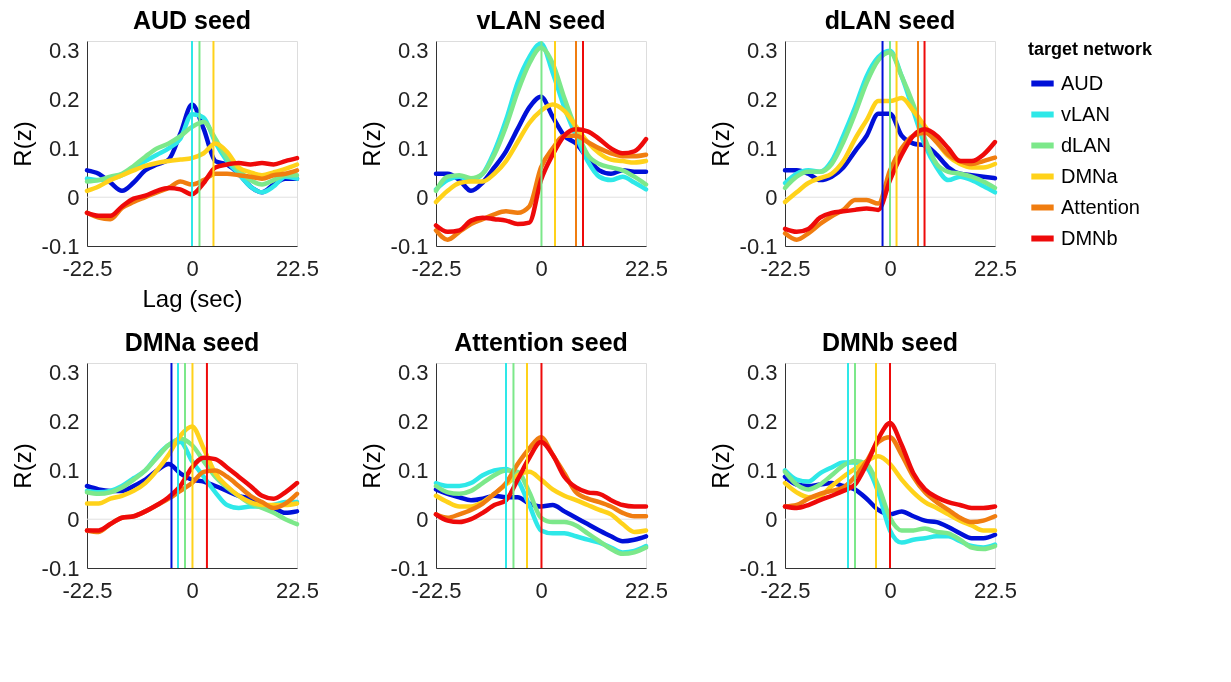 This screenshot has width=1231, height=682. What do you see at coordinates (1100, 206) in the screenshot?
I see `legend-label: Attention` at bounding box center [1100, 206].